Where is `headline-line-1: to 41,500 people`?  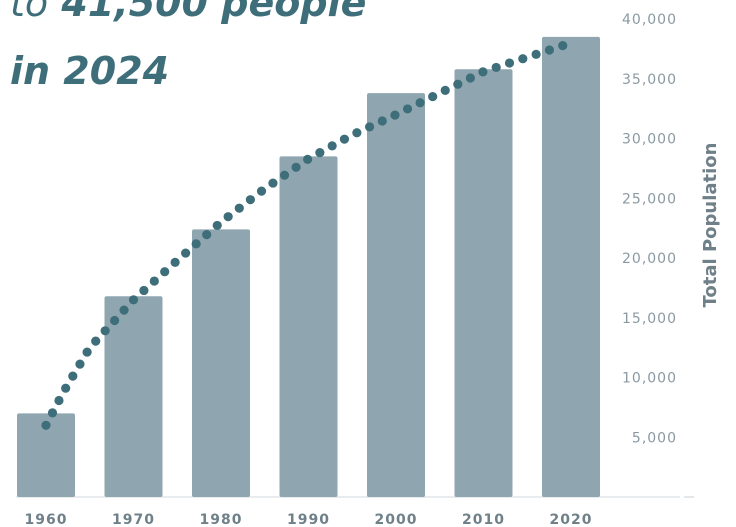 headline-line-1: to 41,500 people is located at coordinates (188, 11).